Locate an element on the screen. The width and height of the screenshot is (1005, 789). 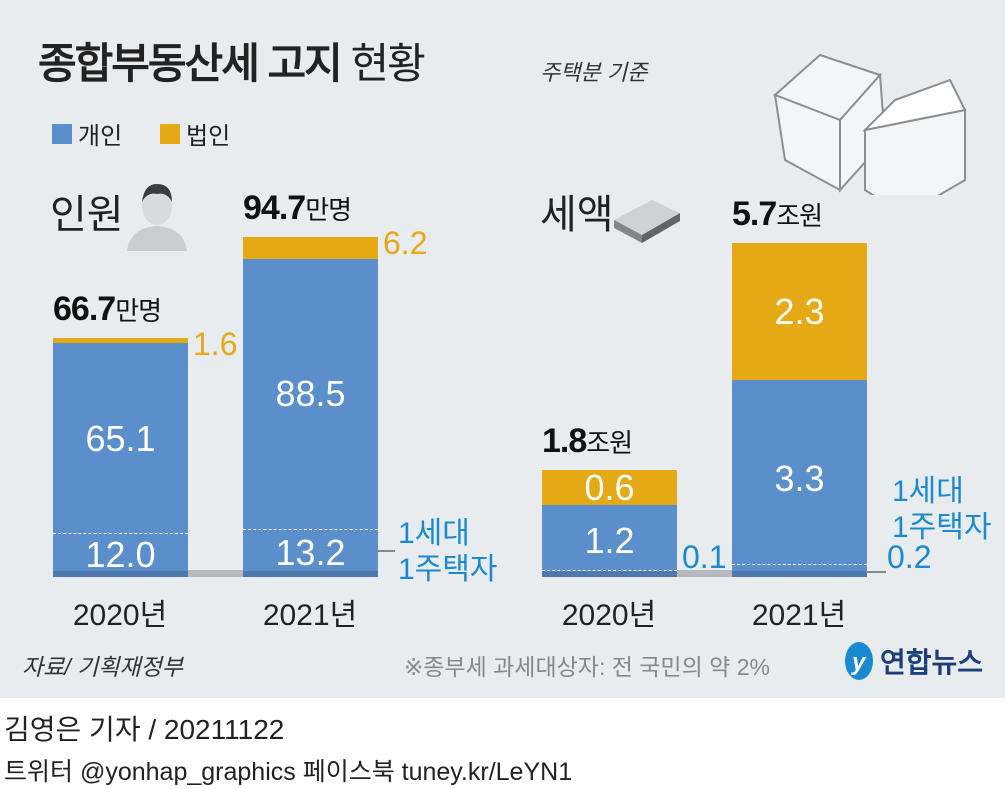
person-icon is located at coordinates (157, 217).